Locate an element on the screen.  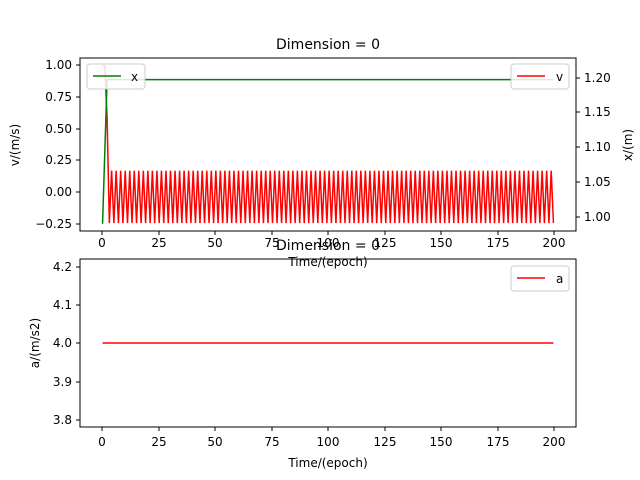
y-tick-label-right: 1.10 is located at coordinates (597, 147).